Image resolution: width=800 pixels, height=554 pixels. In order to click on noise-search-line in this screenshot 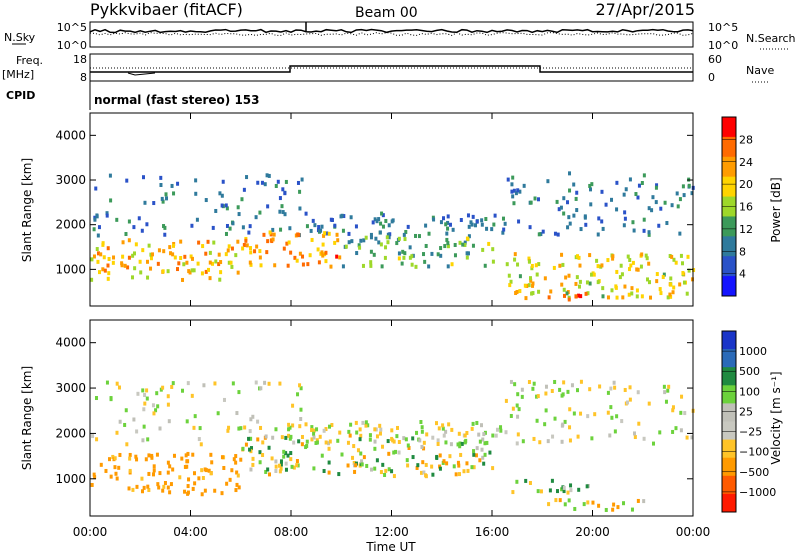, I will do `click(391, 33)`.